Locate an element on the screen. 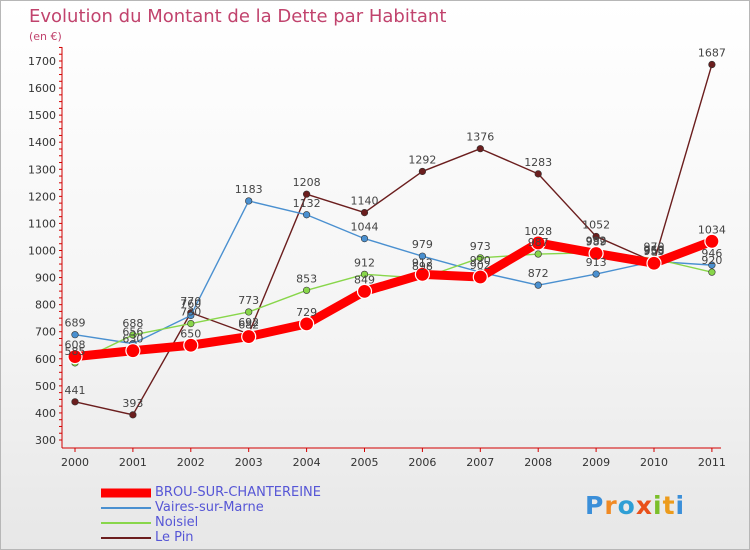 The height and width of the screenshot is (550, 750). x-tick-label: 2008 is located at coordinates (538, 462).